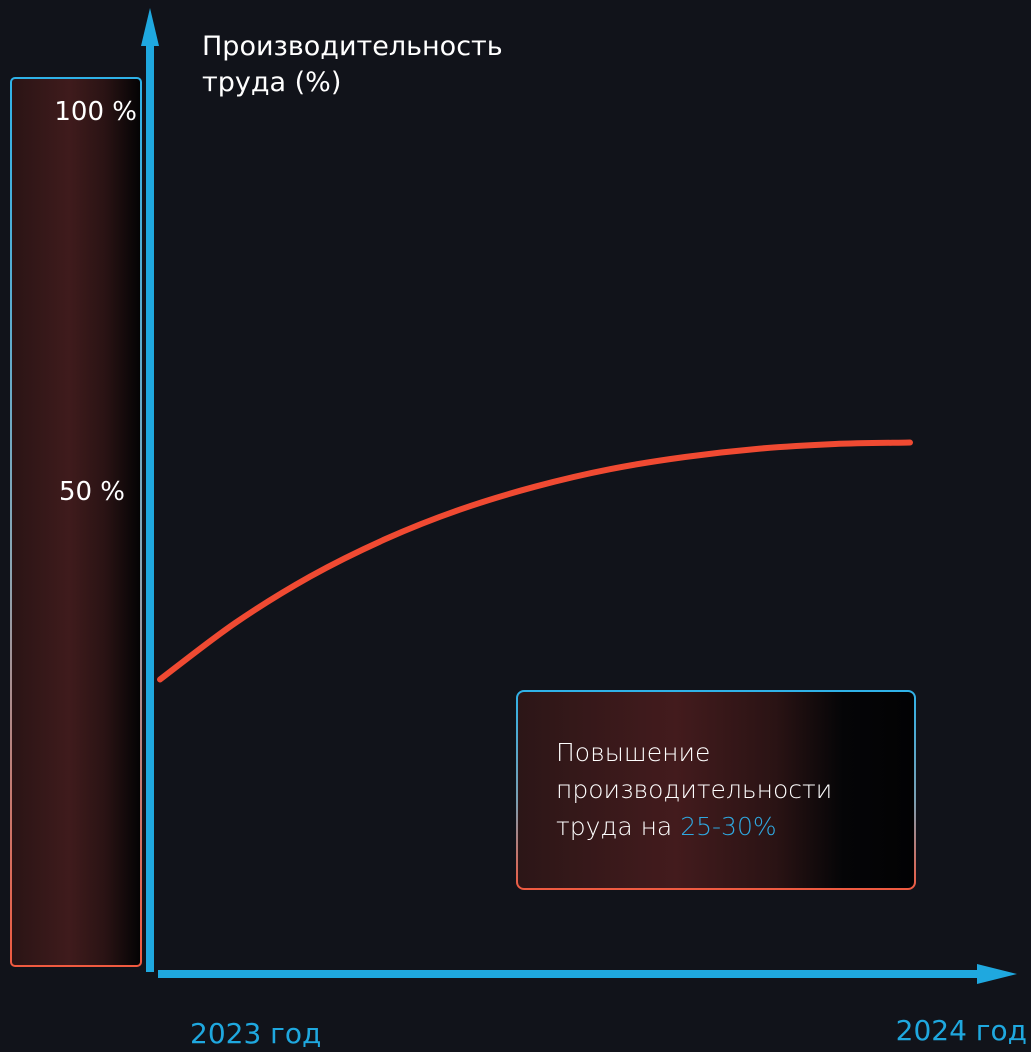  Describe the element at coordinates (271, 82) in the screenshot. I see `y-axis-label-line2: труда (%)` at that location.